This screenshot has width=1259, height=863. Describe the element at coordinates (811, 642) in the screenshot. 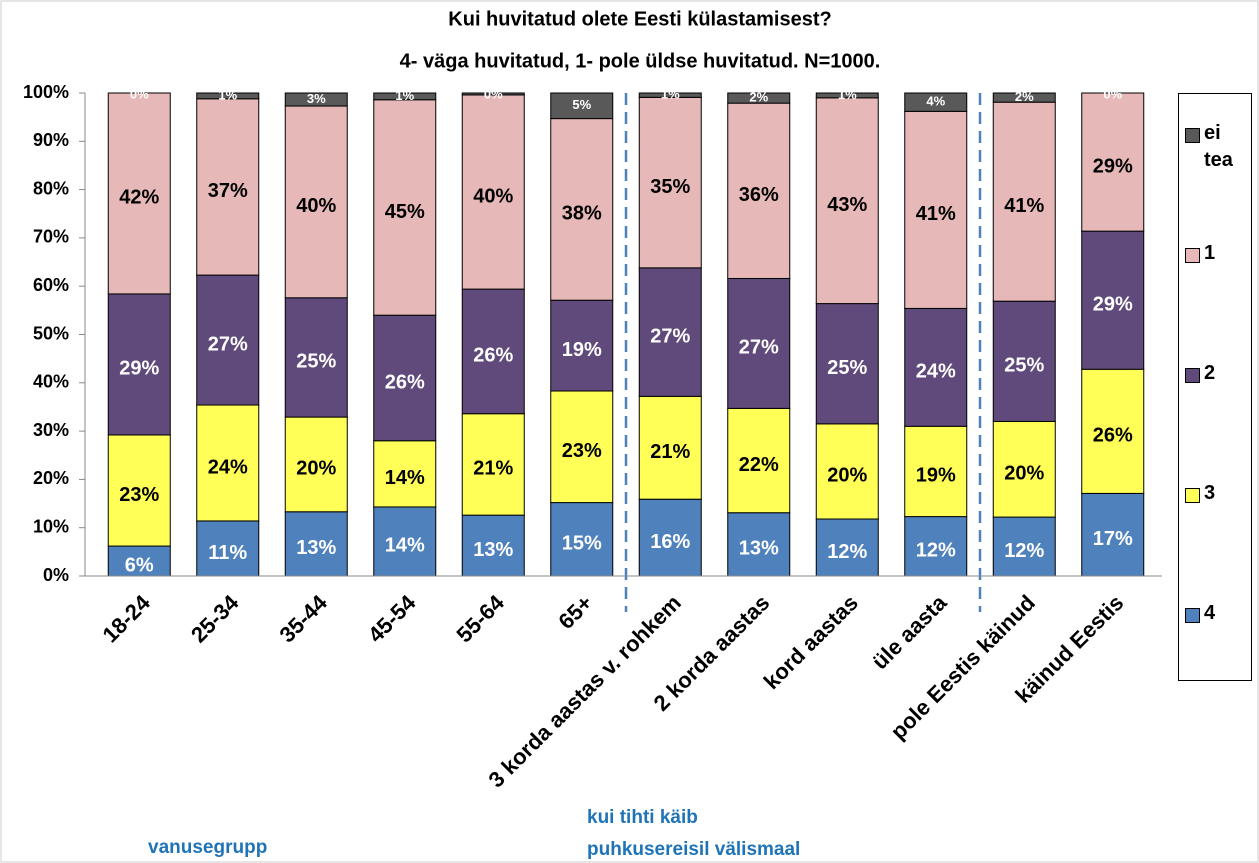

I see `x-tick-label: kord aastas` at that location.